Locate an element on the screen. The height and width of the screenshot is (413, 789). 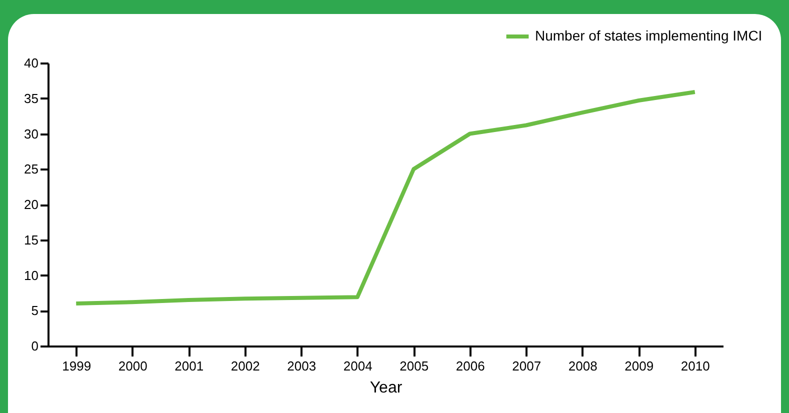
x-tick-label: 2000 is located at coordinates (133, 366).